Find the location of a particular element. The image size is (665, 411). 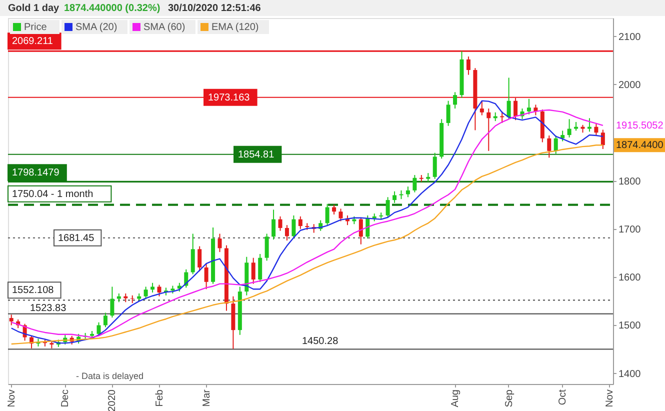

chart-subtitle: 1874.440000 (0.32%) is located at coordinates (112, 8).